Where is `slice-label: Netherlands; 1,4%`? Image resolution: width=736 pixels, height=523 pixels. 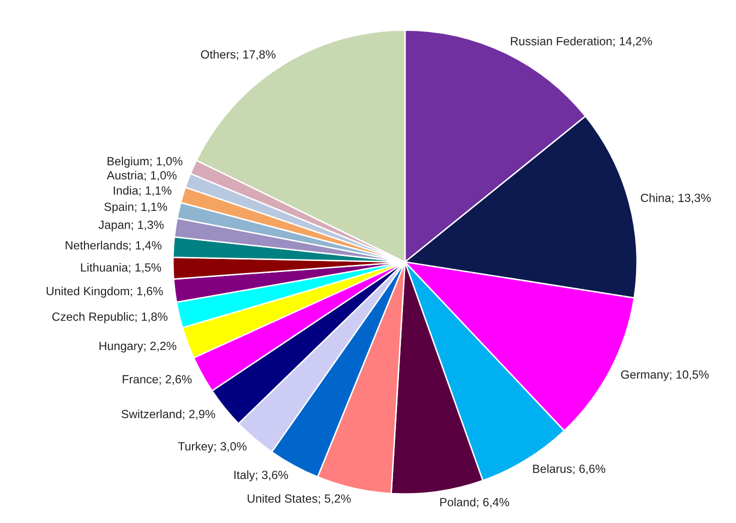
slice-label: Netherlands; 1,4% is located at coordinates (114, 245).